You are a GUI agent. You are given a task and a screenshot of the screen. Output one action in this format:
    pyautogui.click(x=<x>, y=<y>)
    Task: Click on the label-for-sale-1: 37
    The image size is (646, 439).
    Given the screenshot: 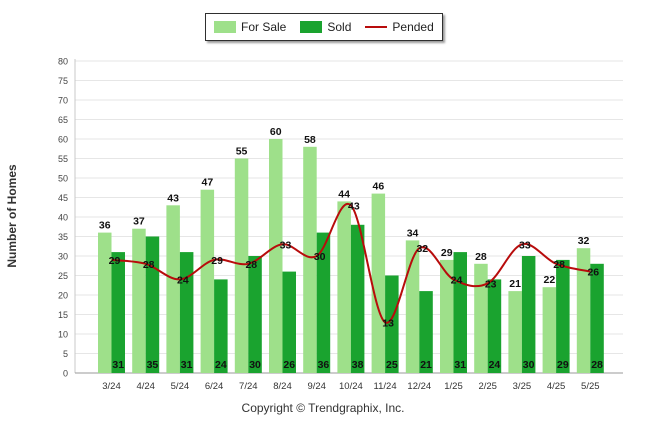 What is the action you would take?
    pyautogui.click(x=139, y=222)
    